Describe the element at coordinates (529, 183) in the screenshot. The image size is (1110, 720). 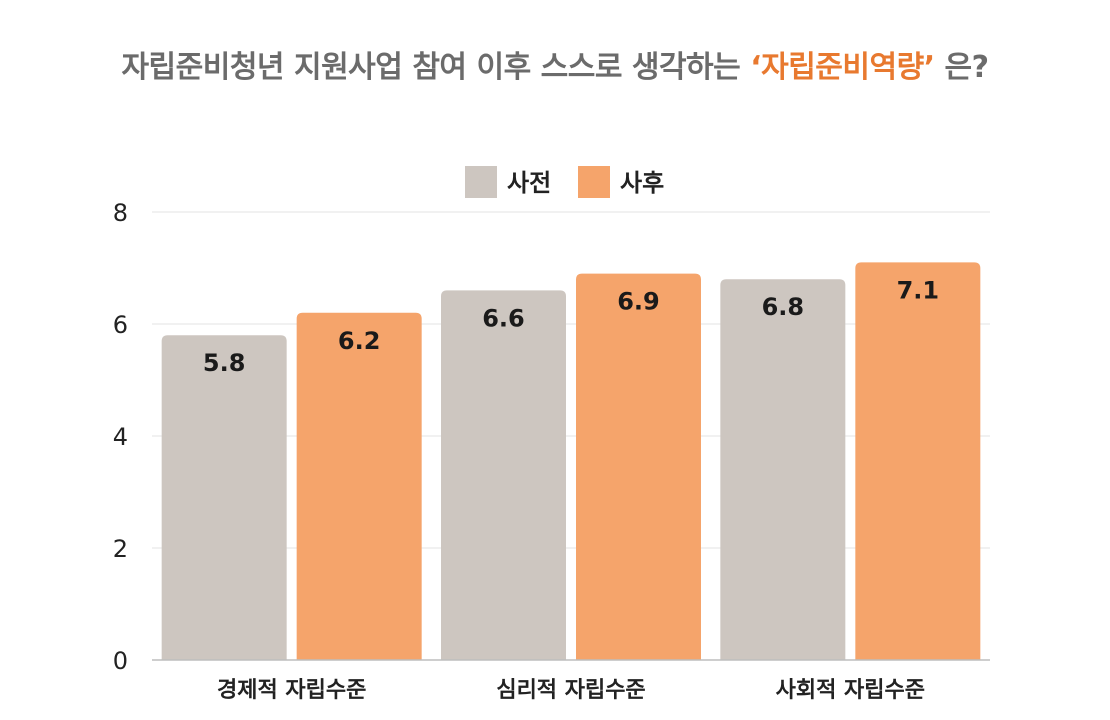
I see `legend-label: 사전` at that location.